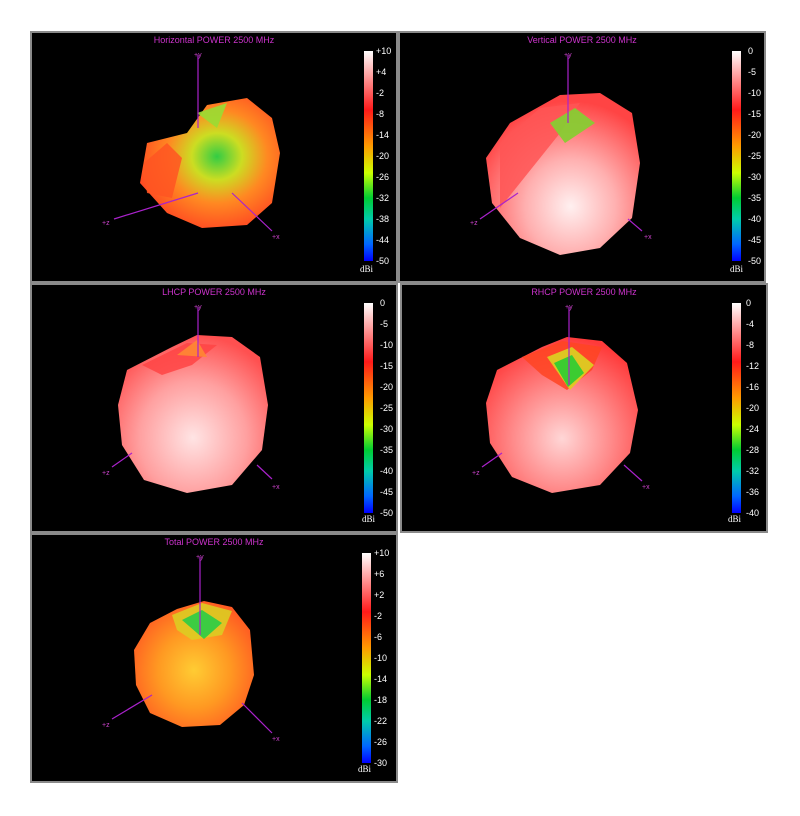 The image size is (800, 816). I want to click on colorbar-tick: +6, so click(379, 574).